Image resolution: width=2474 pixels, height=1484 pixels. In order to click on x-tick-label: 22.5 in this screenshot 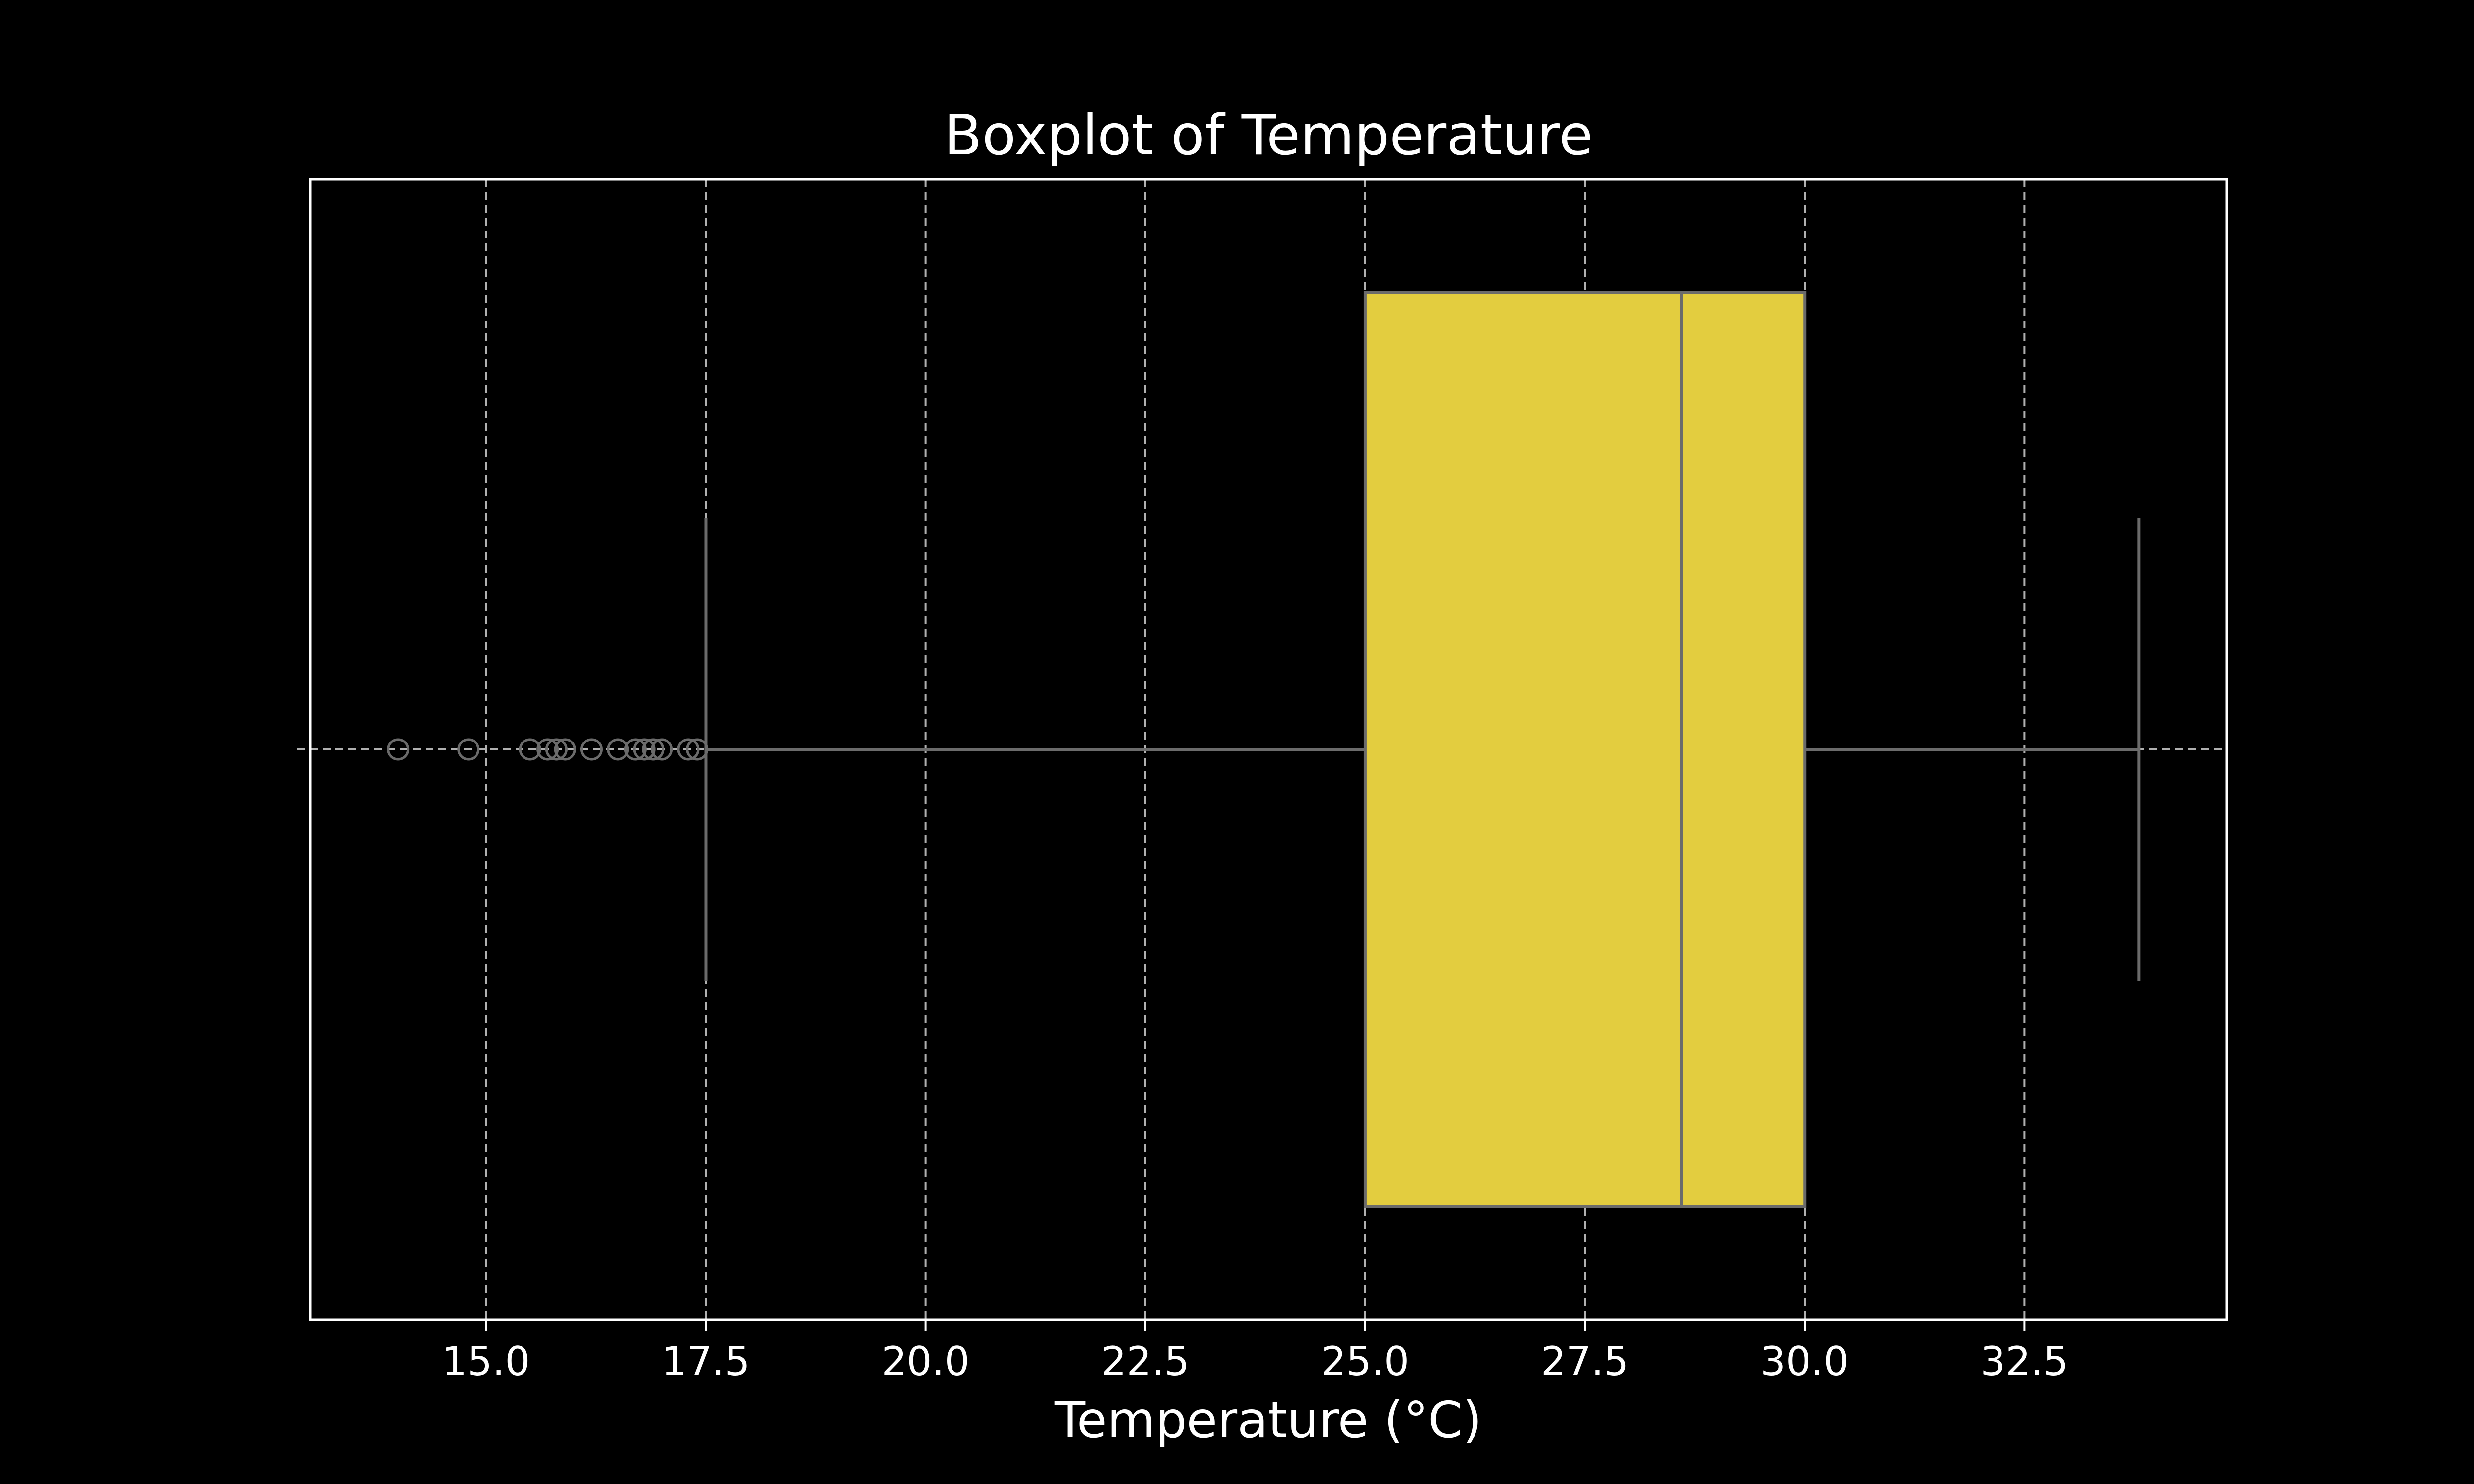, I will do `click(1145, 1362)`.